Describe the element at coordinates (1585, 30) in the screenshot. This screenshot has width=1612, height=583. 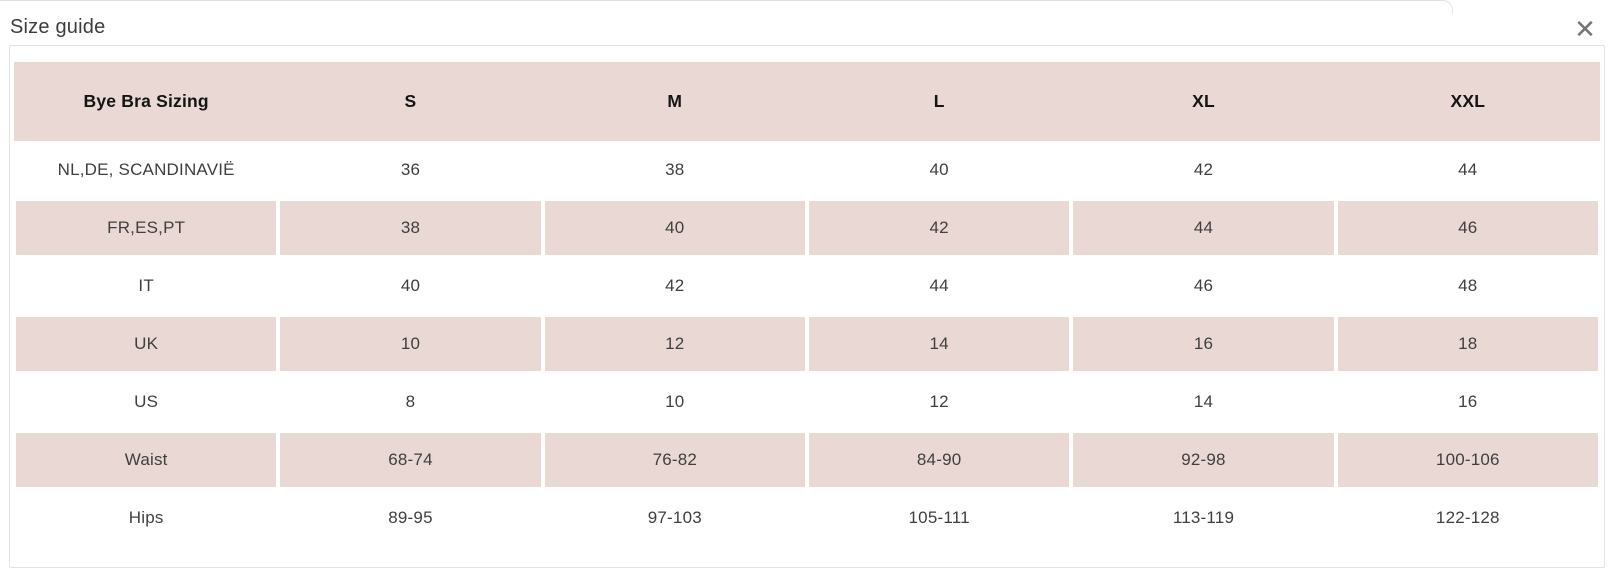
I see `close-icon: ✕` at that location.